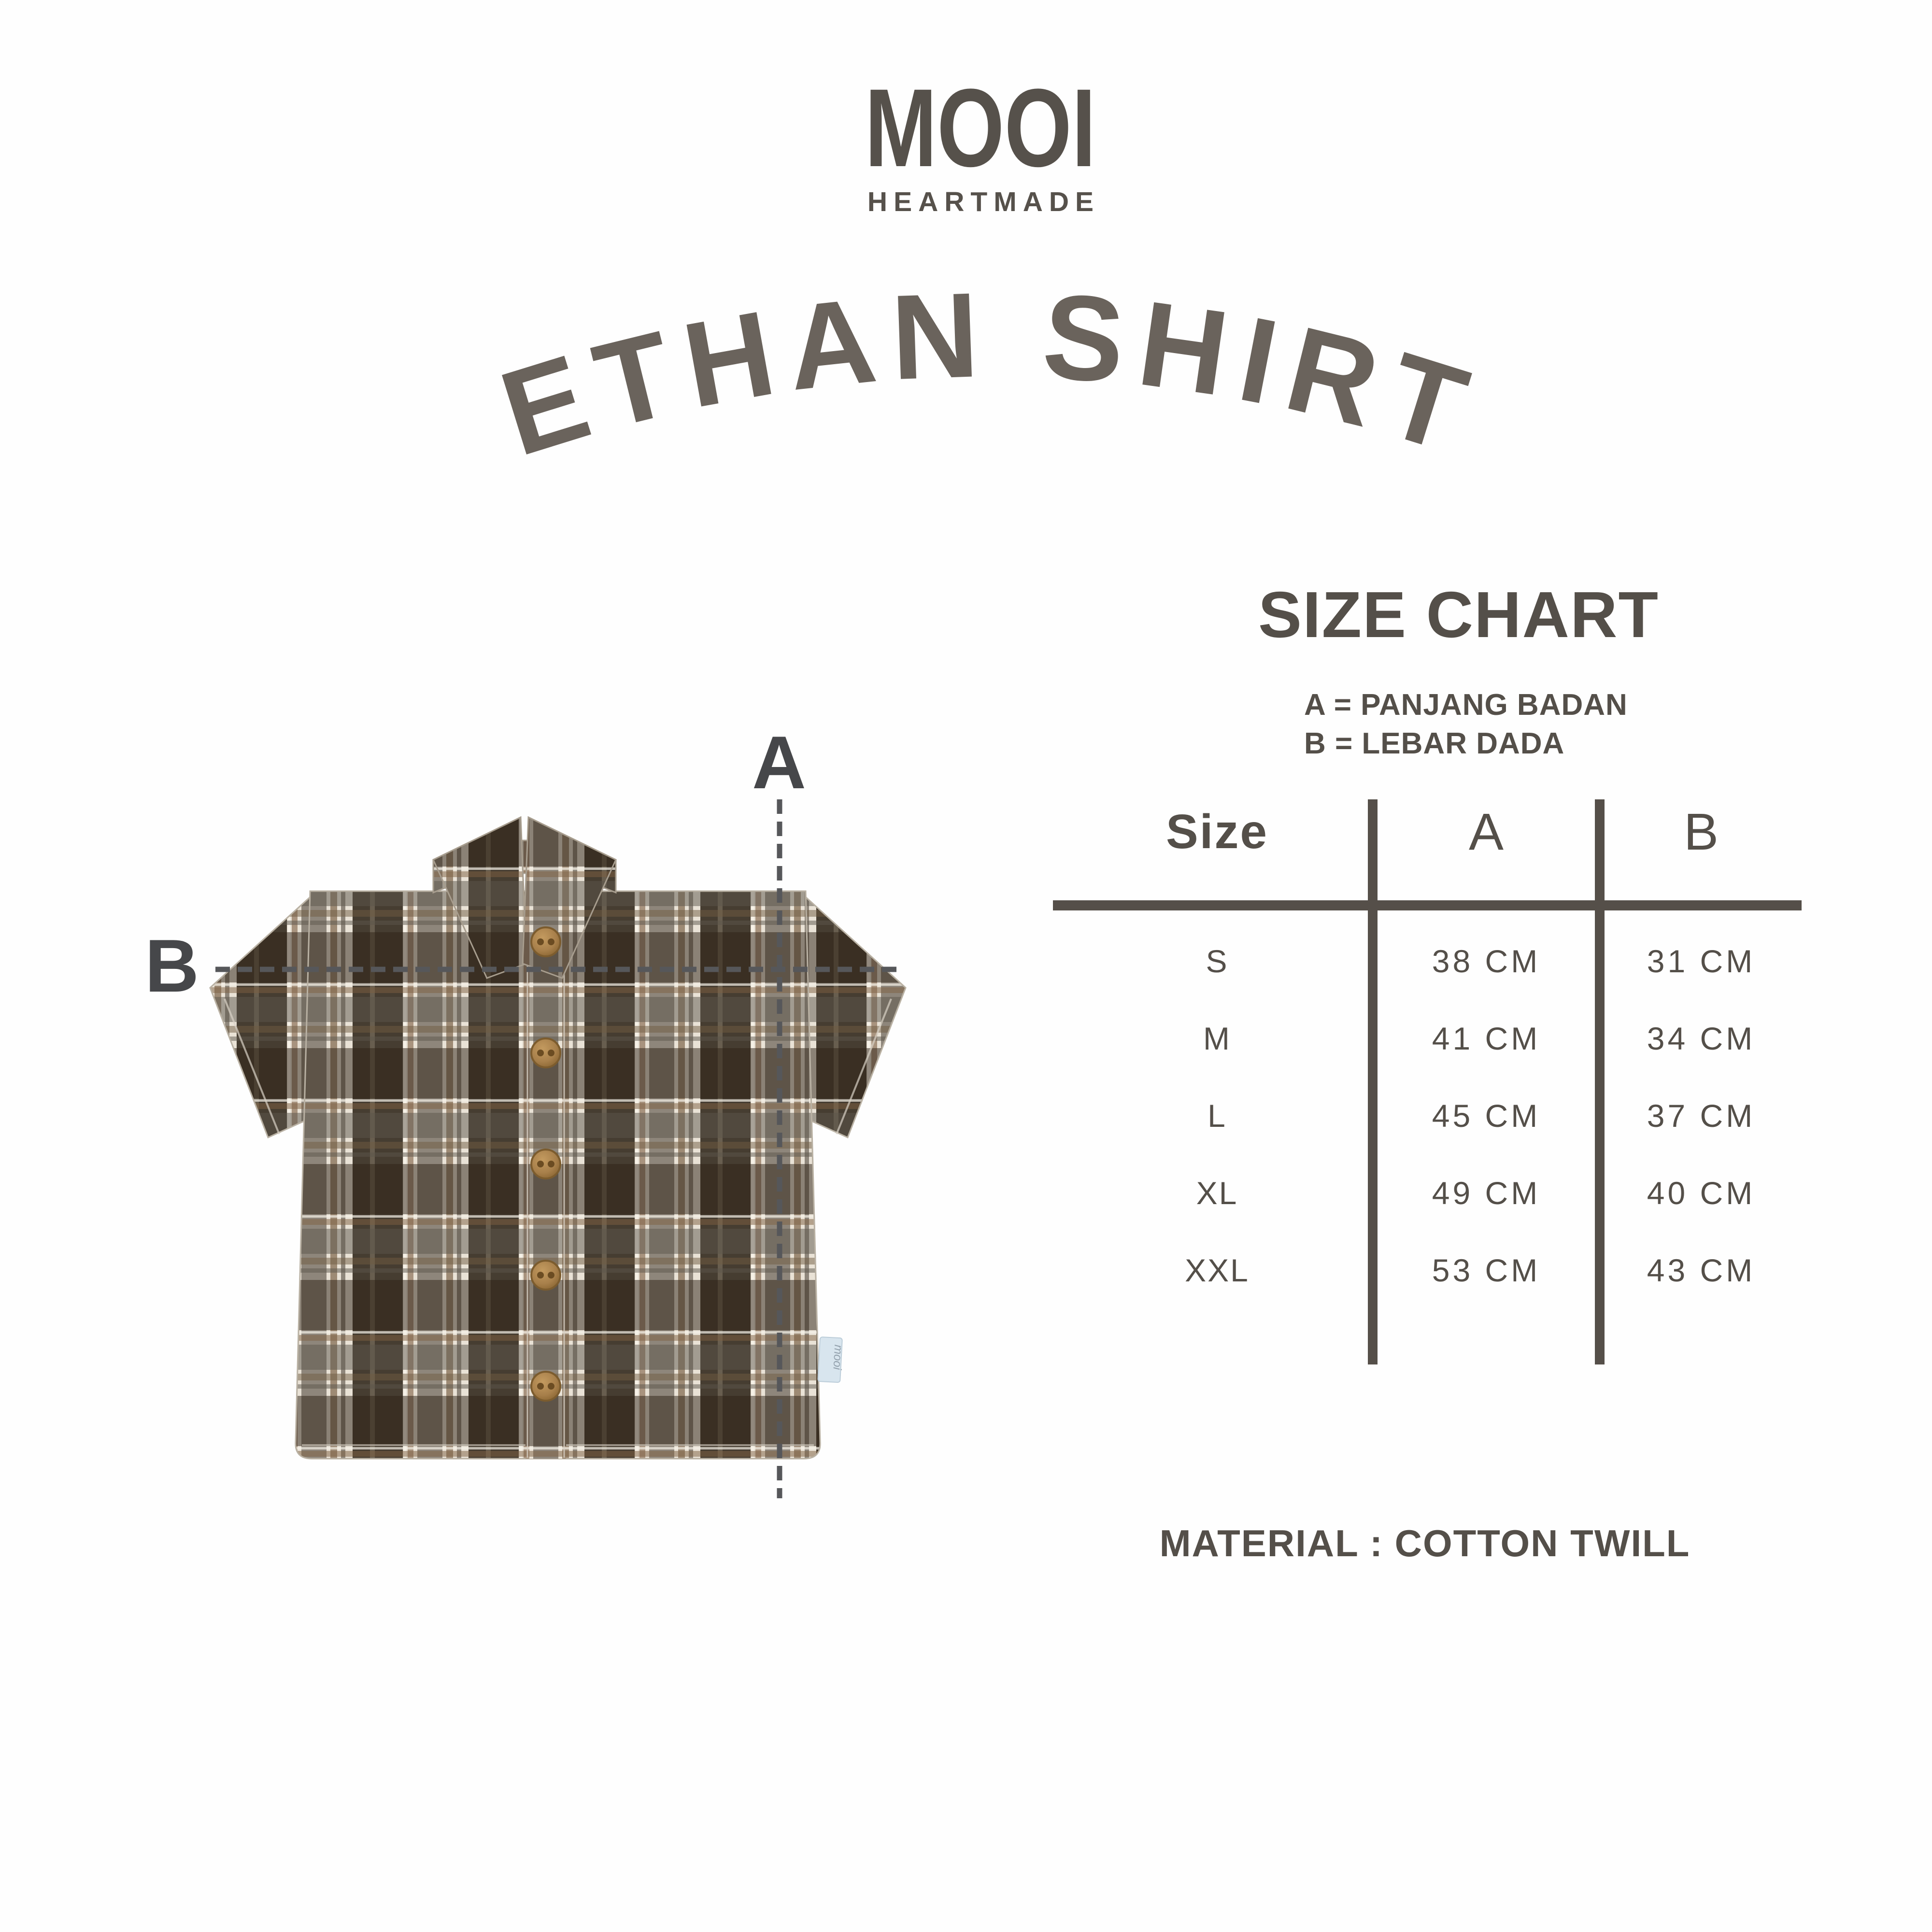  Describe the element at coordinates (1427, 905) in the screenshot. I see `table-divider-horizontal` at that location.